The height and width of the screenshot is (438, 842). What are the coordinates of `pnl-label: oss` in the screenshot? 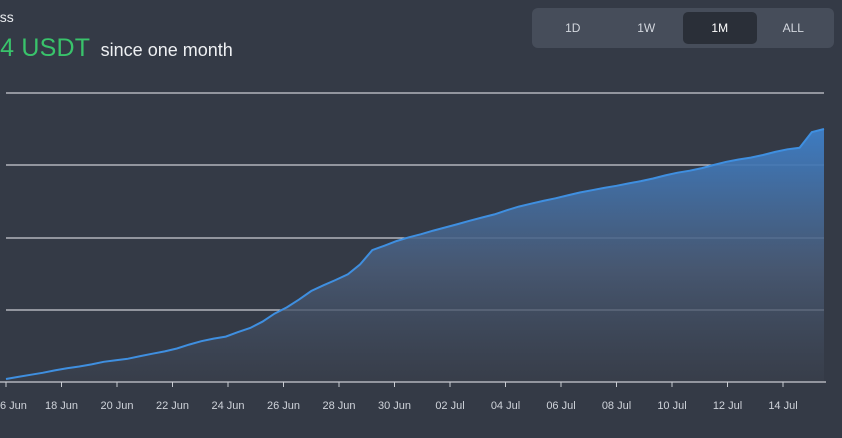 It's located at (7, 17).